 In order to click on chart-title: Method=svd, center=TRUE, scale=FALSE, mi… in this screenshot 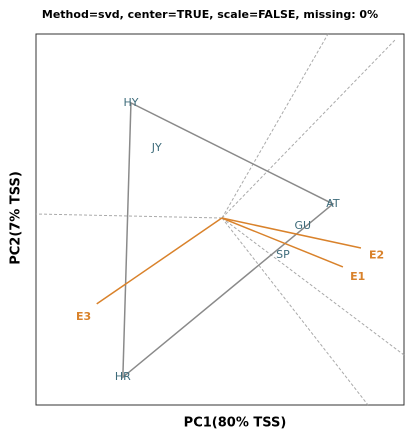, I will do `click(210, 14)`.